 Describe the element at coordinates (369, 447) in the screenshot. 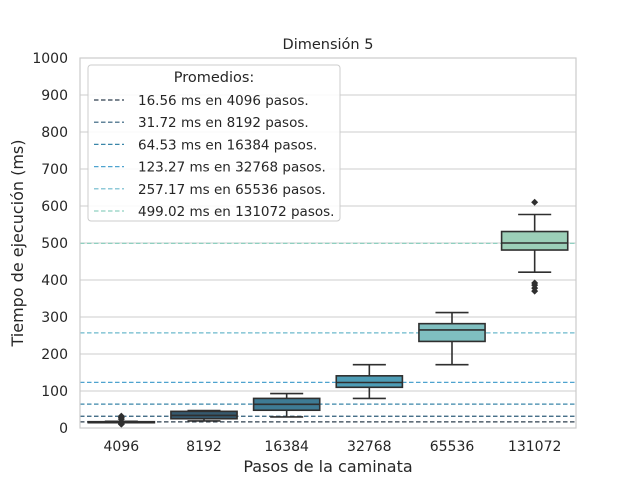

I see `x-tick-label: 32768` at that location.